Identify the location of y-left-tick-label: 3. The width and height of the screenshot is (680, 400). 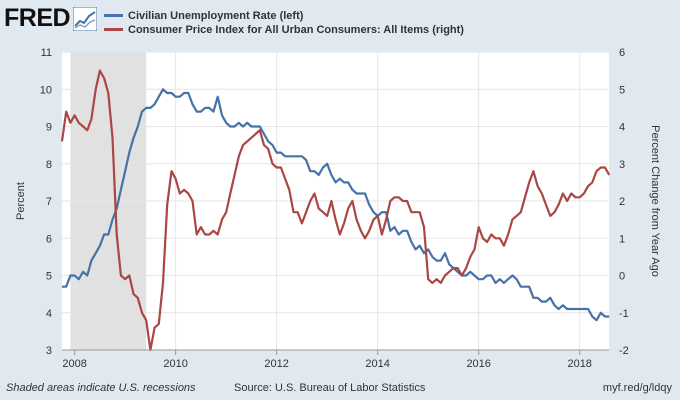
(49, 351).